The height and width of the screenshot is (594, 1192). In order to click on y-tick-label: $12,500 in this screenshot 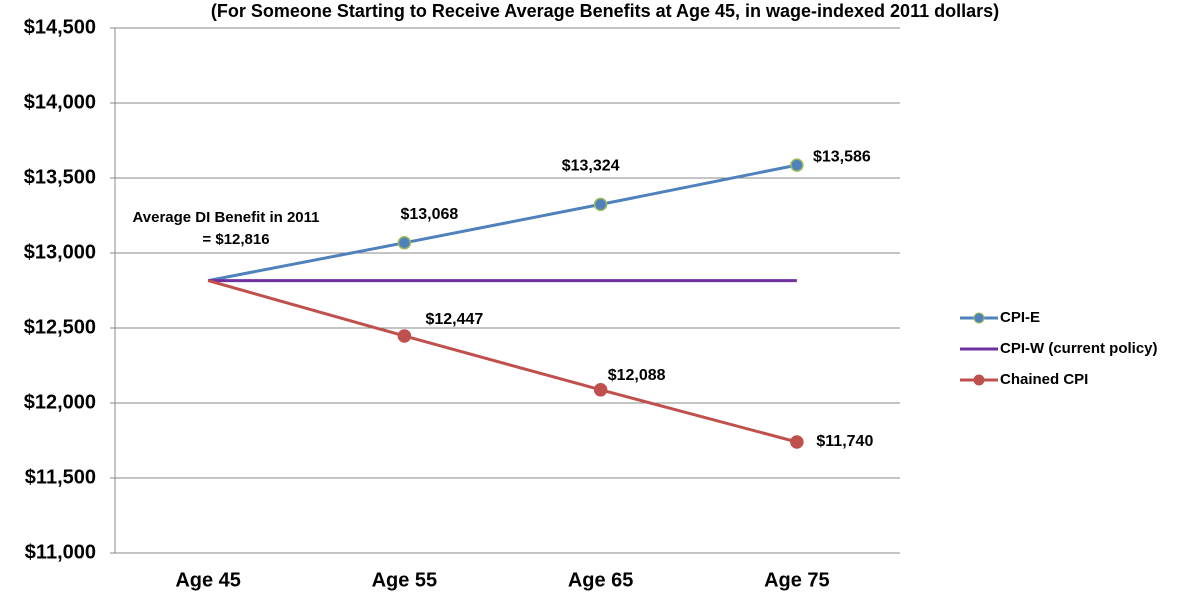, I will do `click(60, 327)`.